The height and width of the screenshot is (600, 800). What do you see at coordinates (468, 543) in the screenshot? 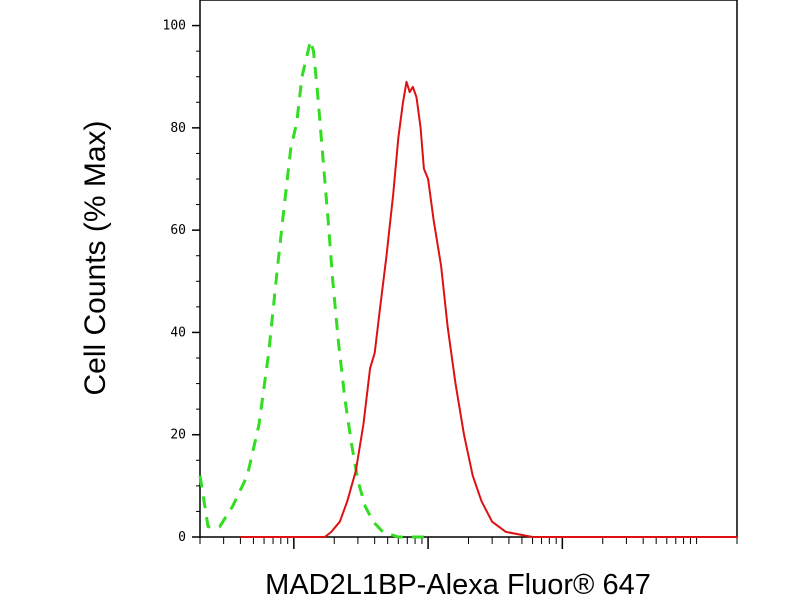
I see `x-axis` at bounding box center [468, 543].